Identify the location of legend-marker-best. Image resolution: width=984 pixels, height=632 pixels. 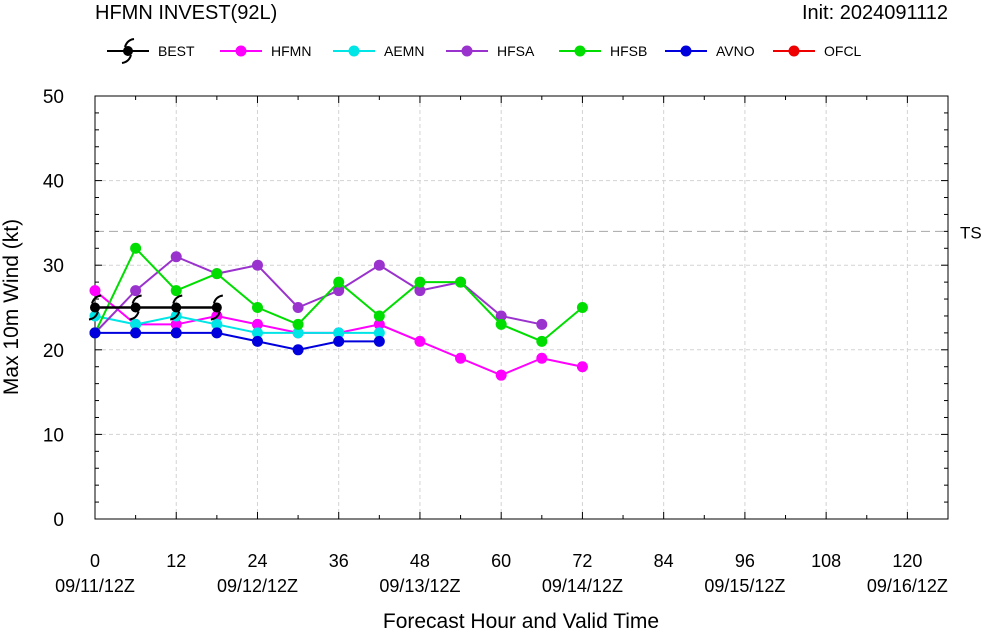
(128, 51).